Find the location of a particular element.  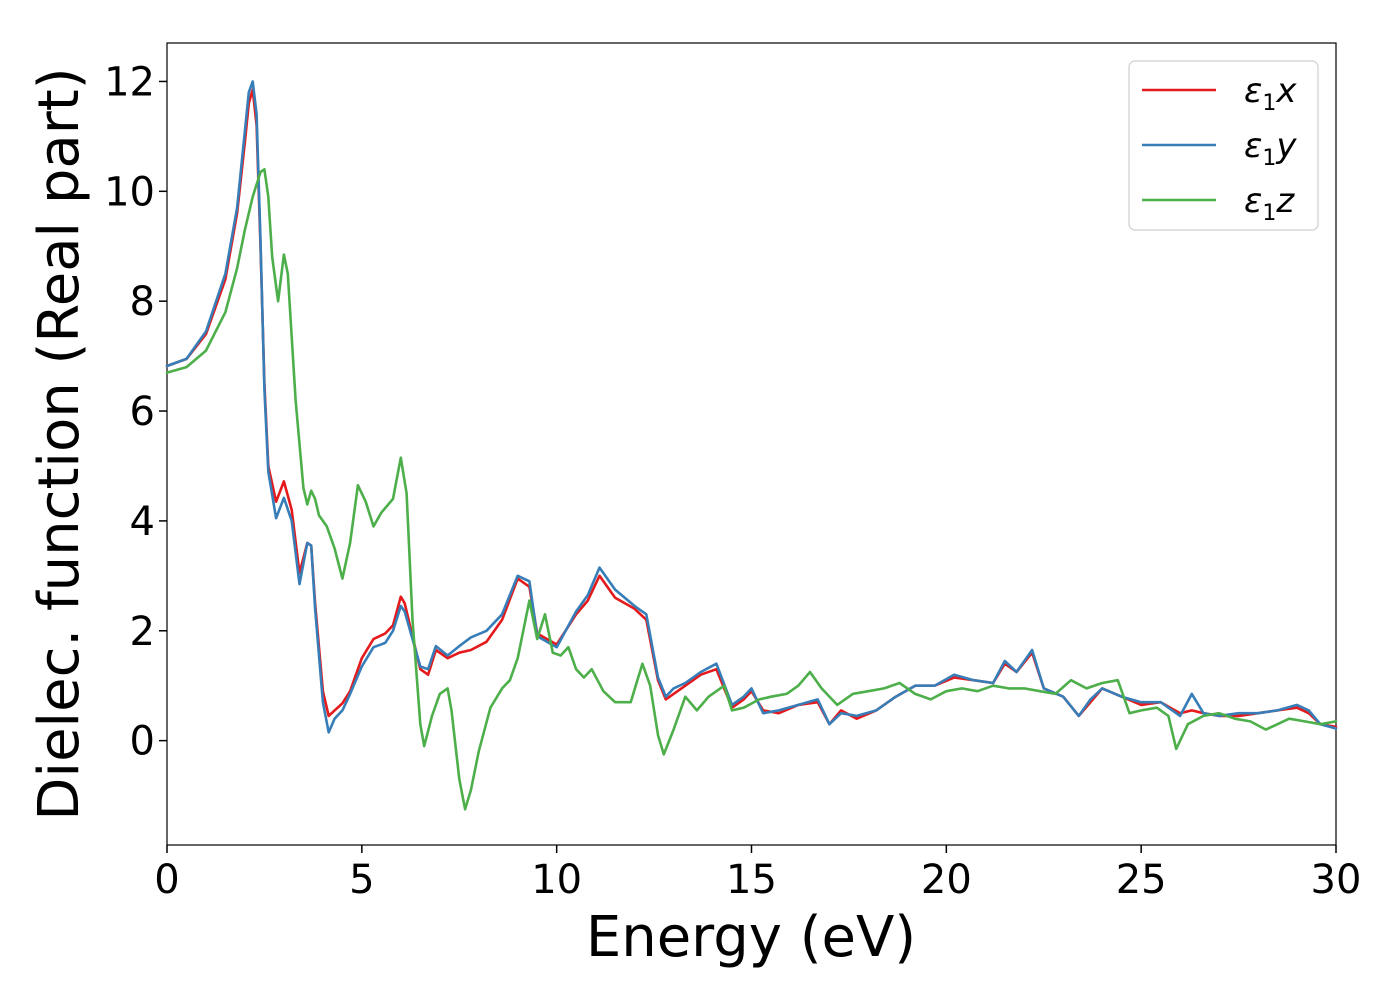

y-tick-label: 10 is located at coordinates (129, 192).